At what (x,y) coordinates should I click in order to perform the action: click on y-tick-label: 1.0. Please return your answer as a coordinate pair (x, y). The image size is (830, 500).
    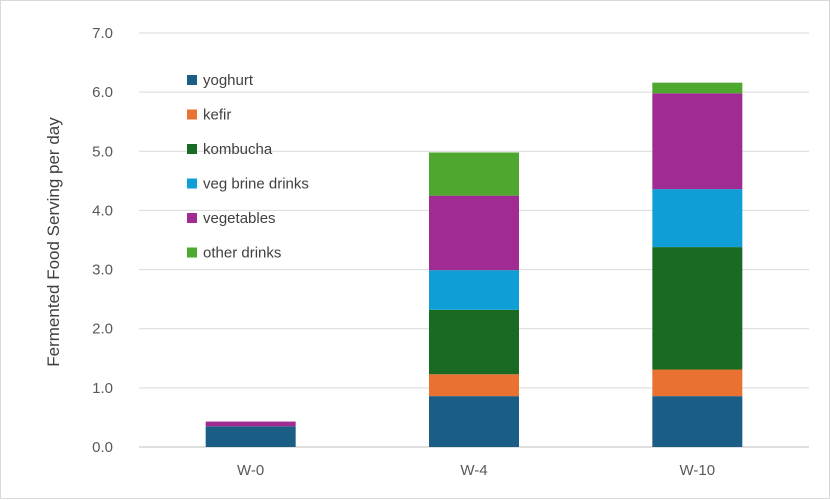
    Looking at the image, I should click on (102, 388).